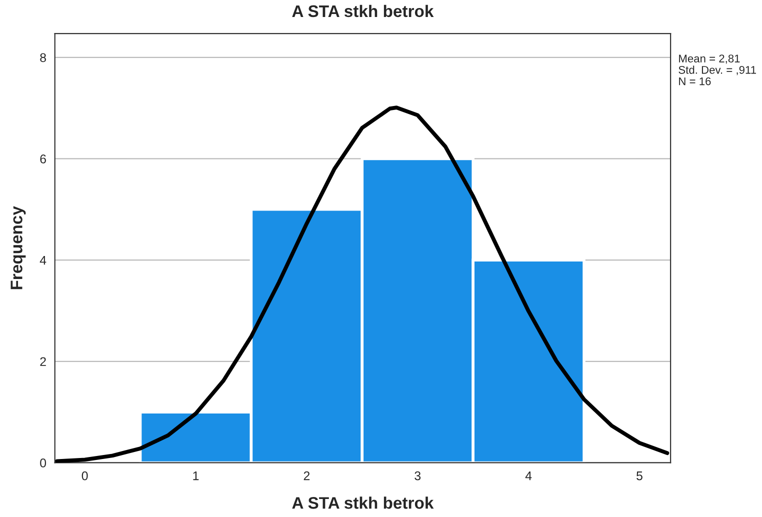 Image resolution: width=762 pixels, height=517 pixels. What do you see at coordinates (417, 475) in the screenshot?
I see `x-tick-label: 3` at bounding box center [417, 475].